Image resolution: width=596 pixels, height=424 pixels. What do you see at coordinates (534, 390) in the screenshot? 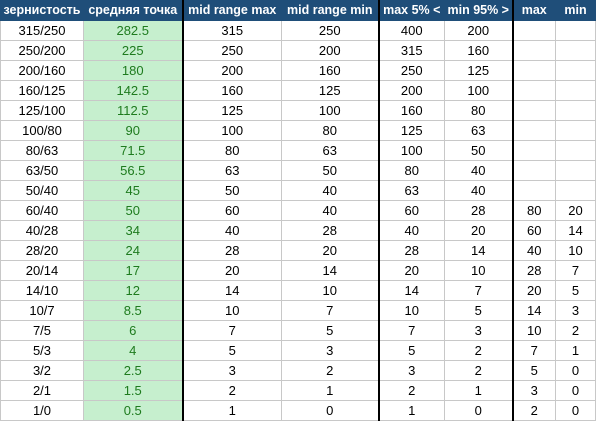
I see `cell-max: 3` at bounding box center [534, 390].